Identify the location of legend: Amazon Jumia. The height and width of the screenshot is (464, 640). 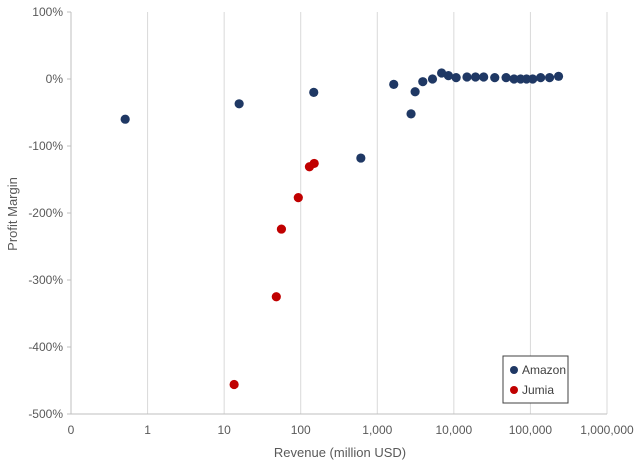
(535, 379).